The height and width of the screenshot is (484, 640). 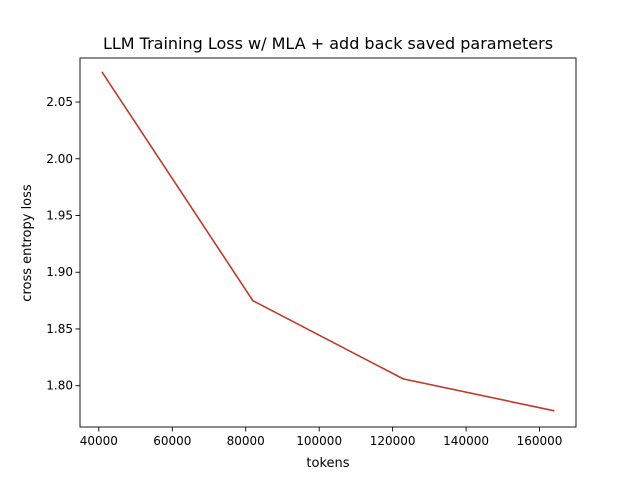 What do you see at coordinates (172, 441) in the screenshot?
I see `x-tick-label: 60000` at bounding box center [172, 441].